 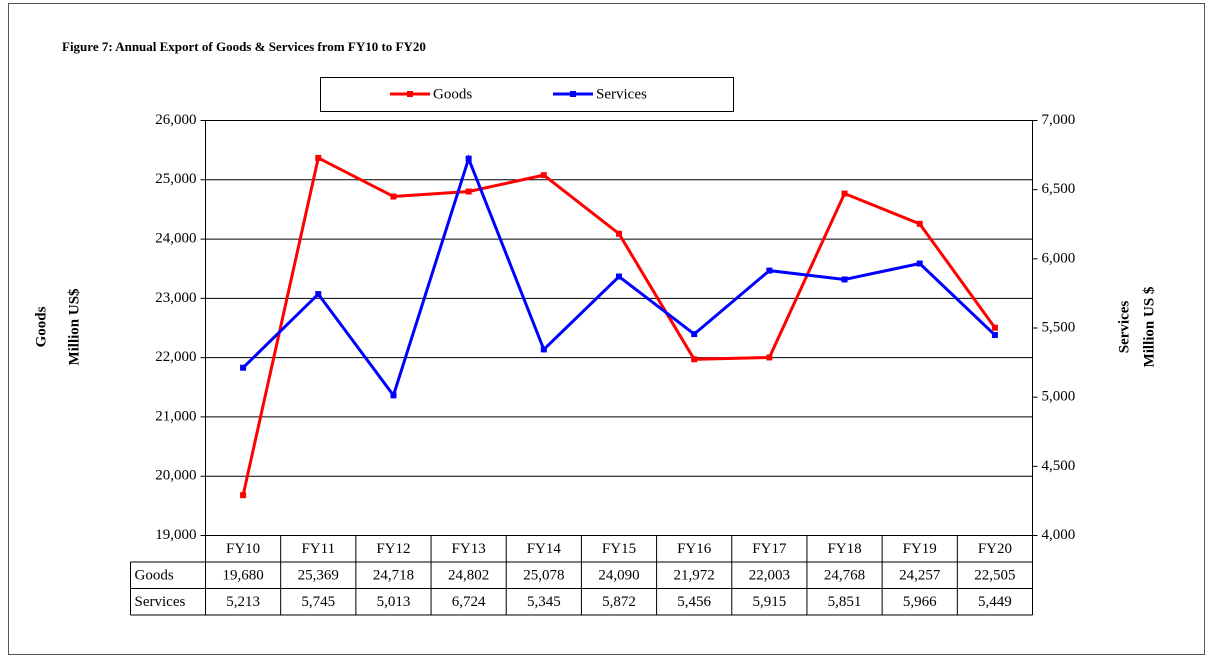 What do you see at coordinates (845, 602) in the screenshot?
I see `table-cell: 5,851` at bounding box center [845, 602].